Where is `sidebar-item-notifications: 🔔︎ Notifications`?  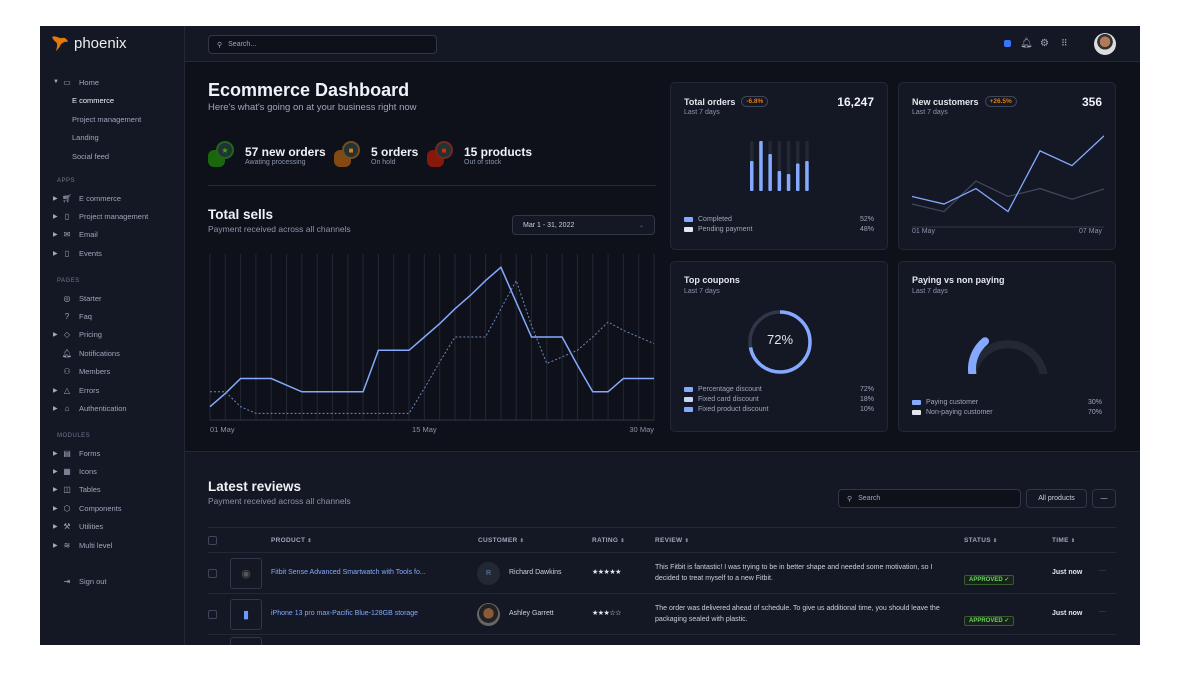 sidebar-item-notifications: 🔔︎ Notifications is located at coordinates (115, 353).